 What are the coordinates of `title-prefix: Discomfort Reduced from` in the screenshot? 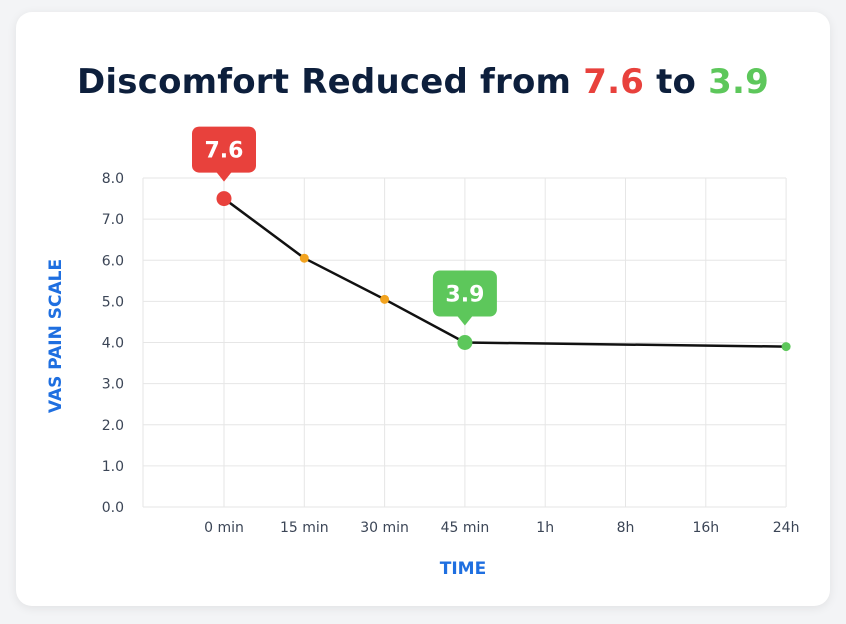 It's located at (330, 82).